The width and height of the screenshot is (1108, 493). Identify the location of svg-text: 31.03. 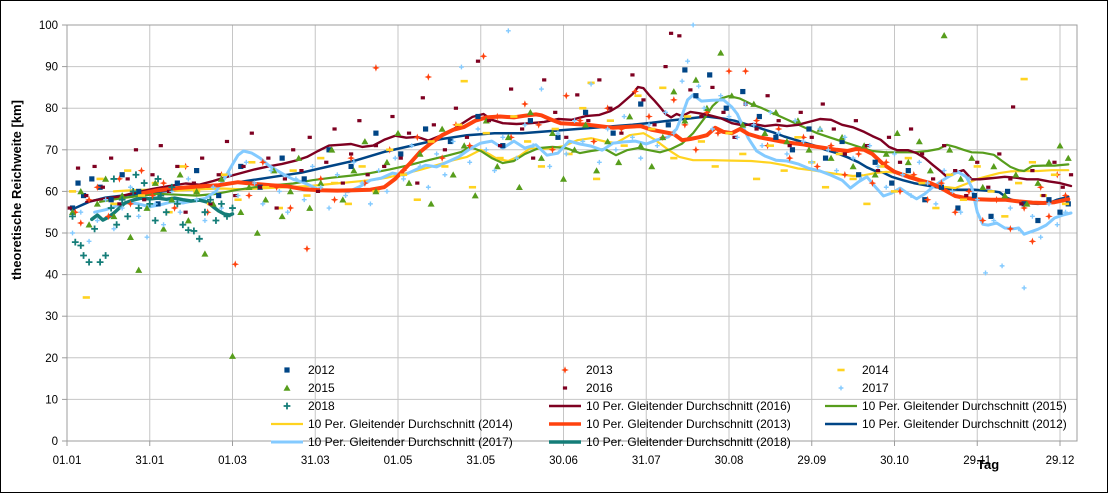
(315, 461).